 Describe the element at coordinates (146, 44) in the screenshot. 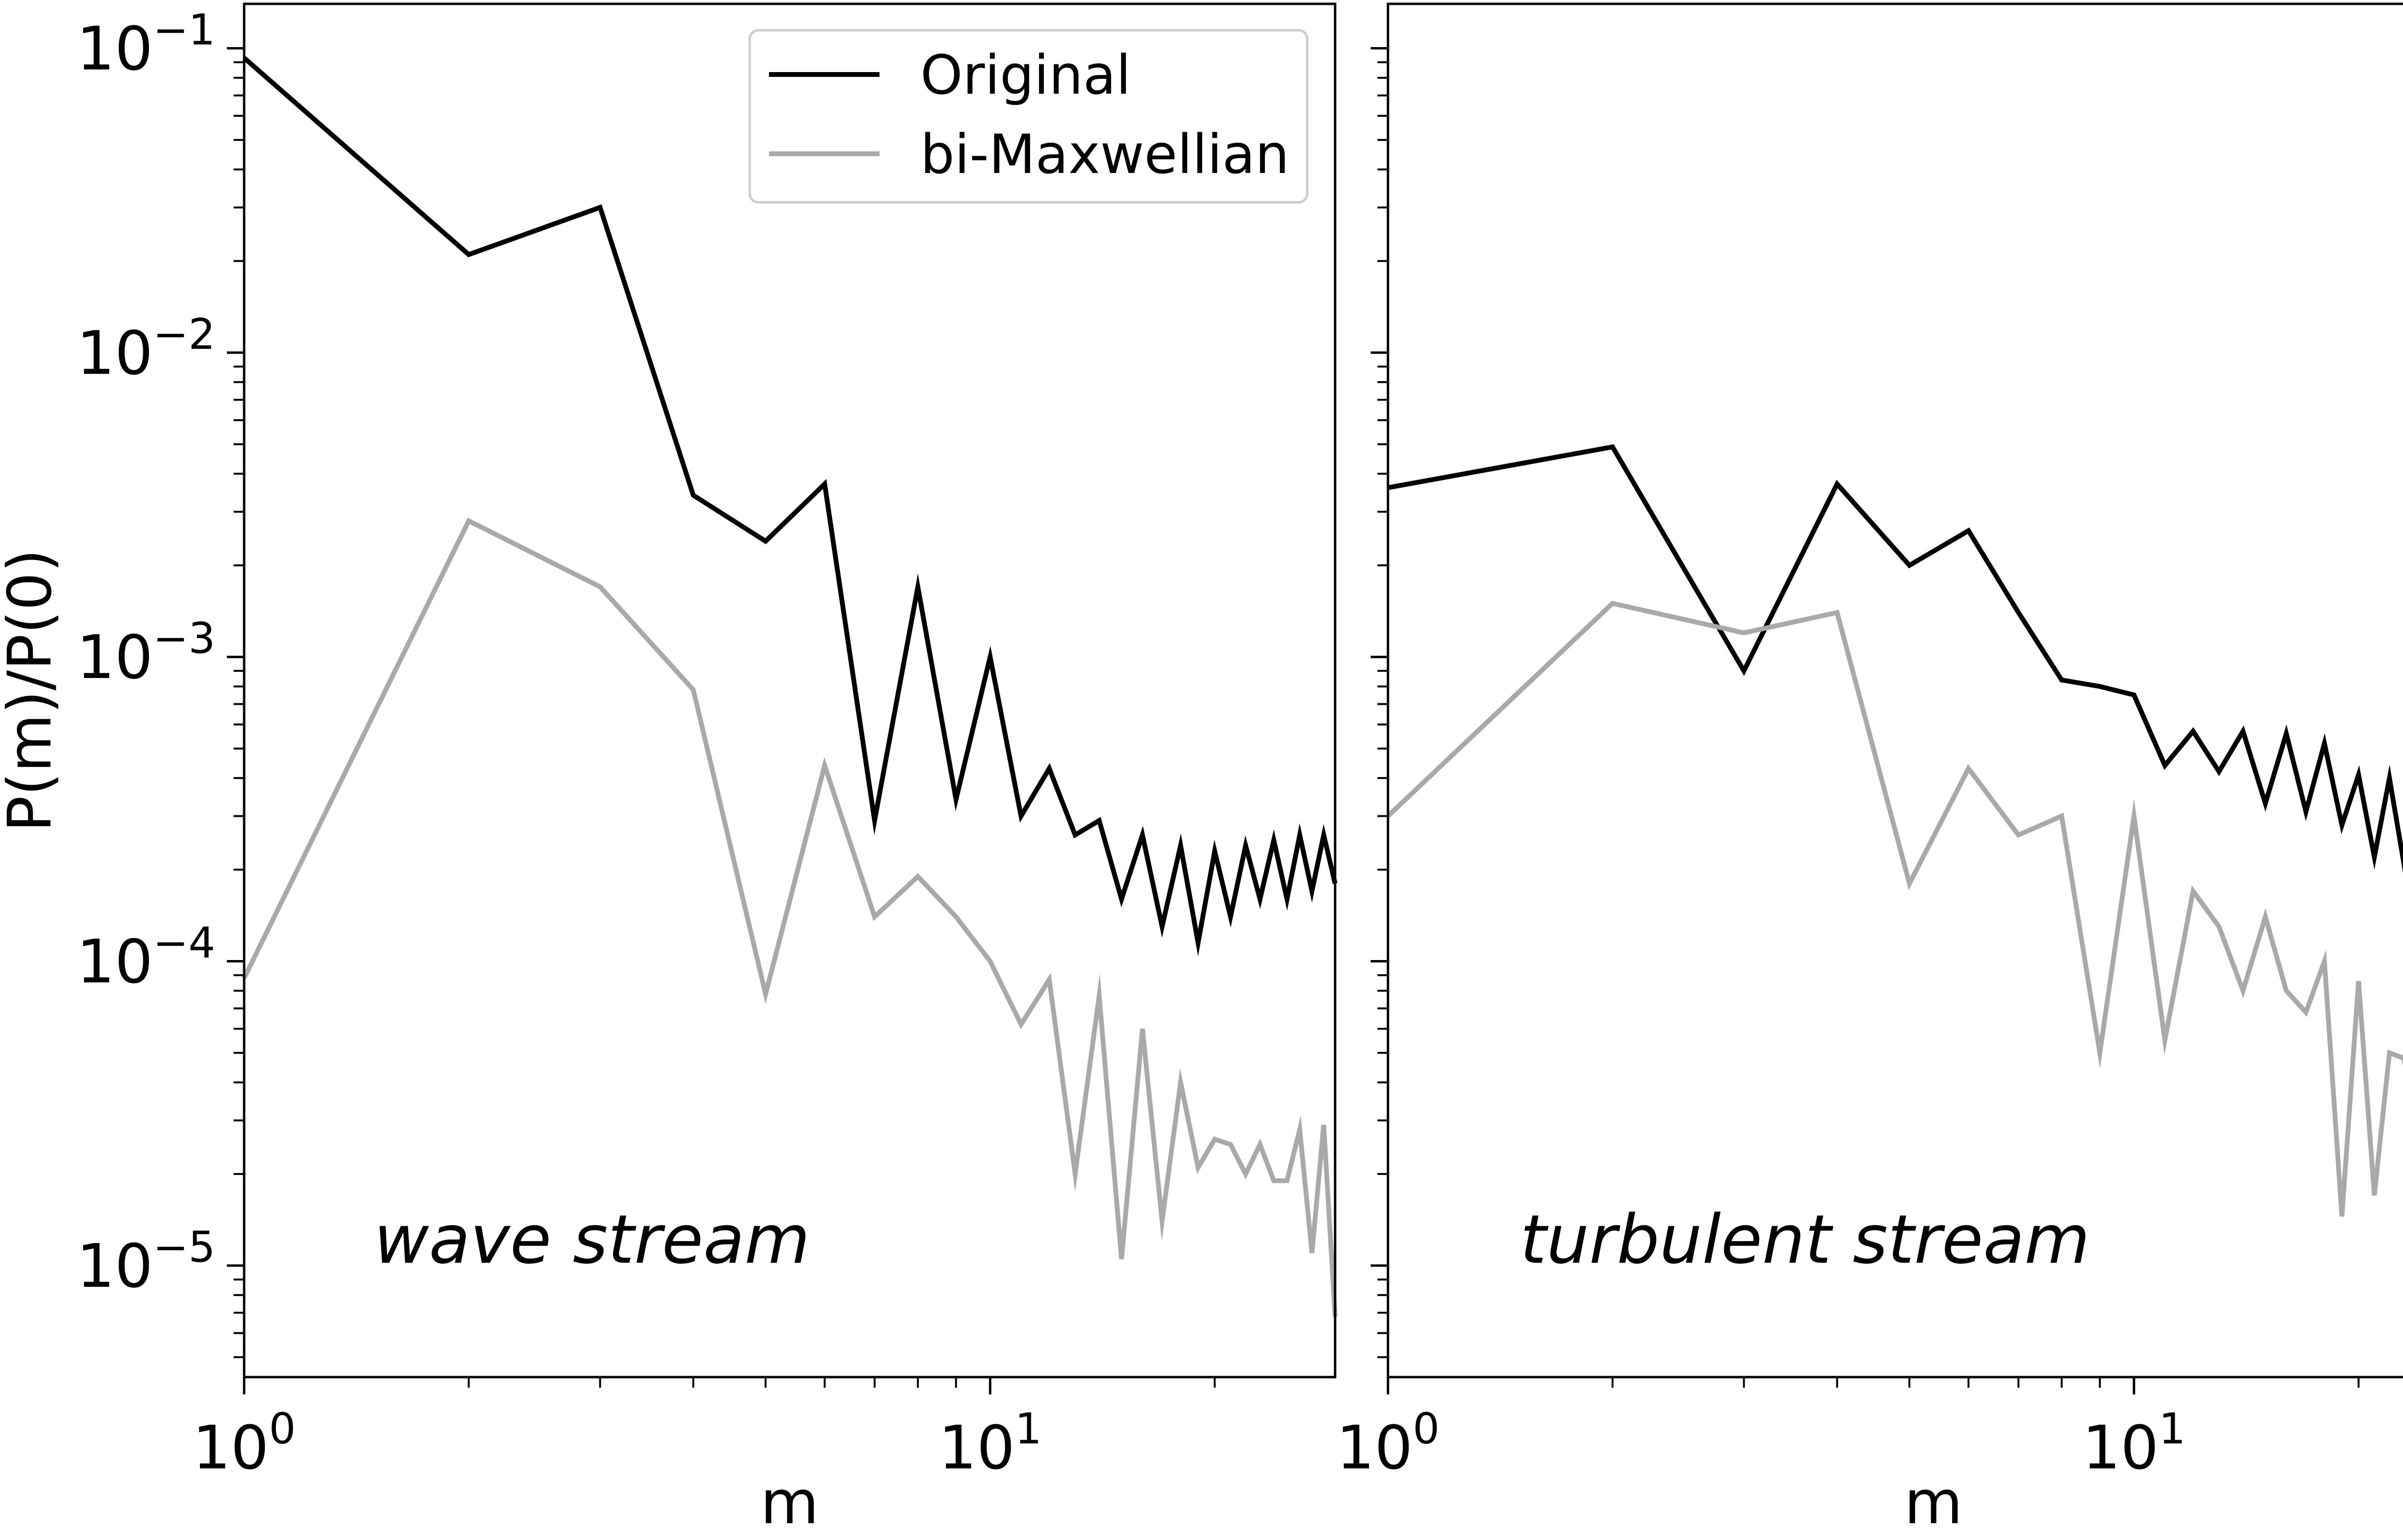

I see `y-tick-label: 10⁻¹` at that location.